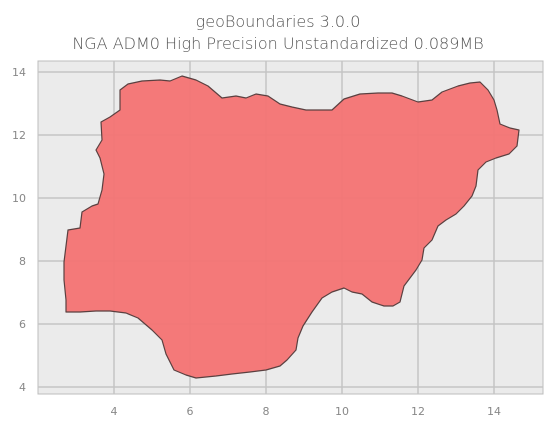 This screenshot has height=433, width=556. Describe the element at coordinates (22, 324) in the screenshot. I see `y-tick-label: 6` at that location.